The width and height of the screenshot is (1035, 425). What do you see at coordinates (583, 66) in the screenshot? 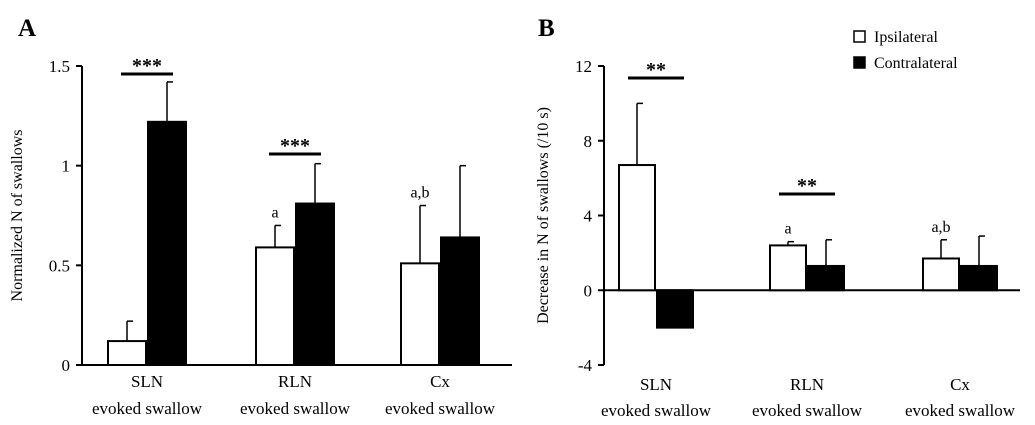
I see `panel-b-y-tick-label: 12` at bounding box center [583, 66].